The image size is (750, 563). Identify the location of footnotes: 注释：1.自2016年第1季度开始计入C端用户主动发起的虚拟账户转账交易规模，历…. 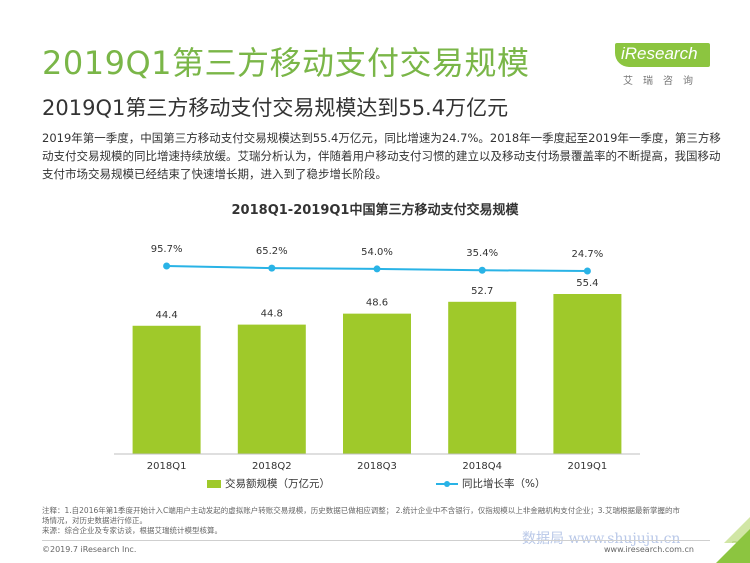
(362, 521).